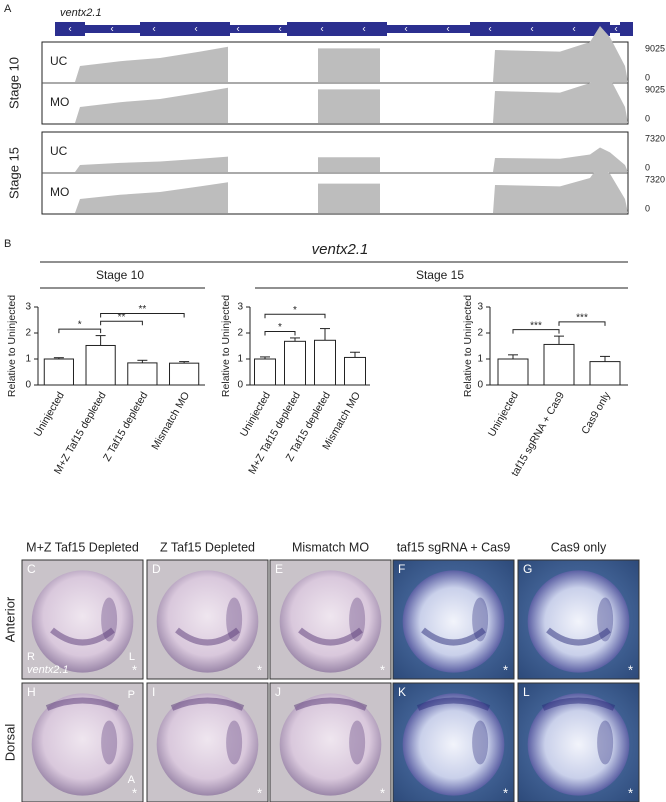 This screenshot has height=802, width=666. I want to click on image-annotation: R, so click(31, 657).